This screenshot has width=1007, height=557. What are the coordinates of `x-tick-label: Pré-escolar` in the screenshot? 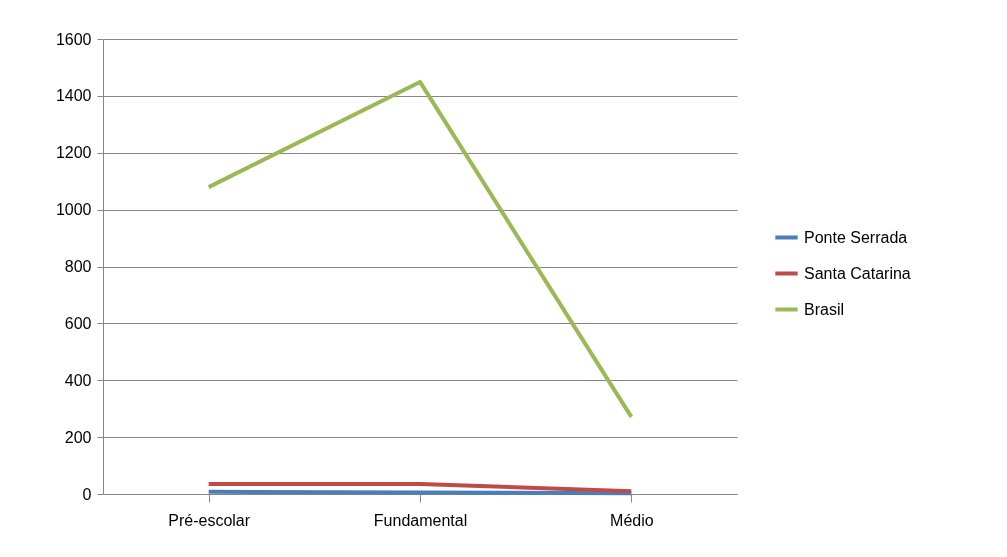 It's located at (209, 520).